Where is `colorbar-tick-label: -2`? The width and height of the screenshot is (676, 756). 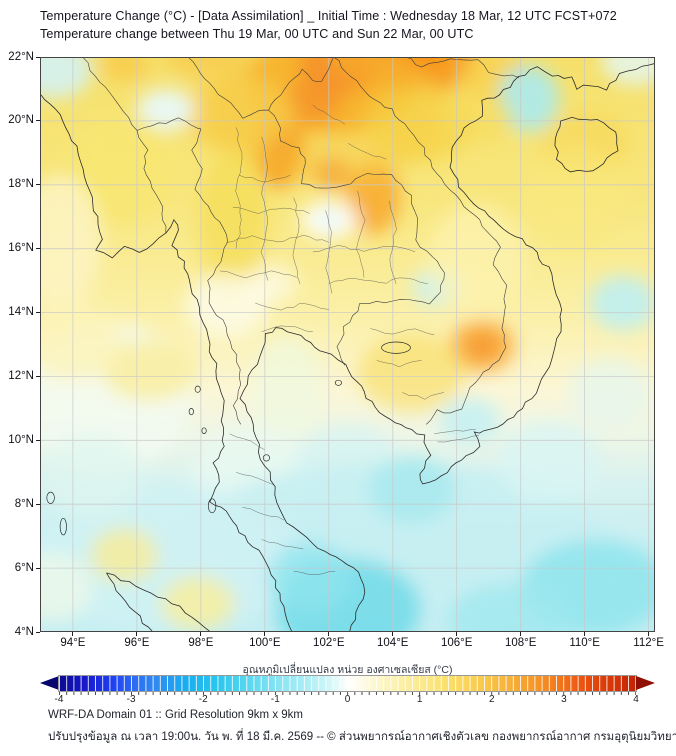
colorbar-tick-label: -2 is located at coordinates (203, 699).